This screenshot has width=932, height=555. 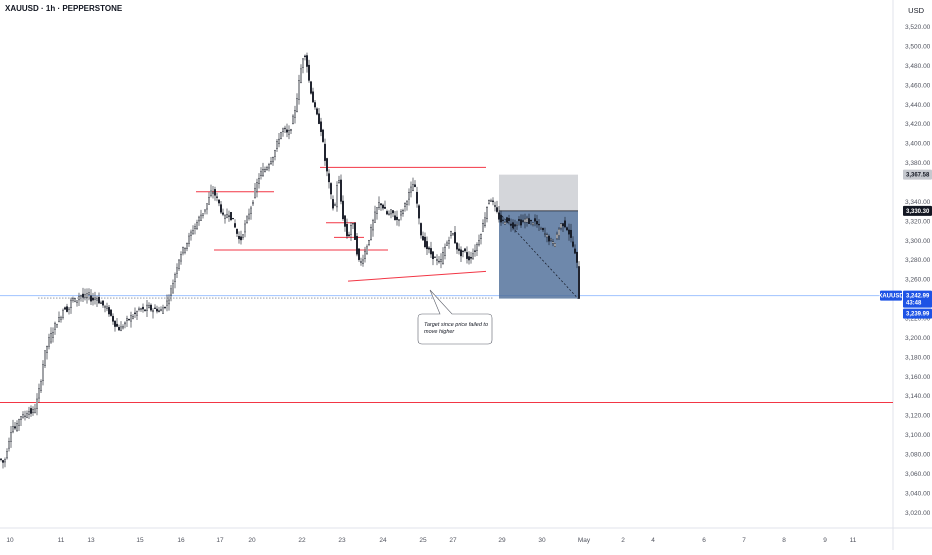 I want to click on annotation-callout, so click(x=455, y=317).